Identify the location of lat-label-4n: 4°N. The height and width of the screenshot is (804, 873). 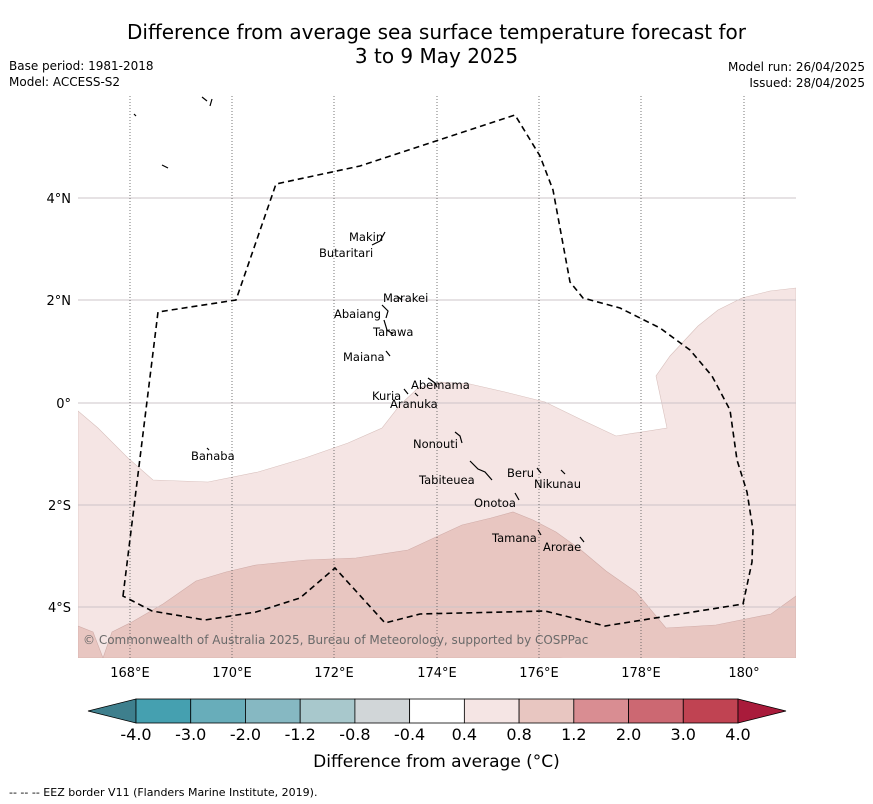
(59, 199).